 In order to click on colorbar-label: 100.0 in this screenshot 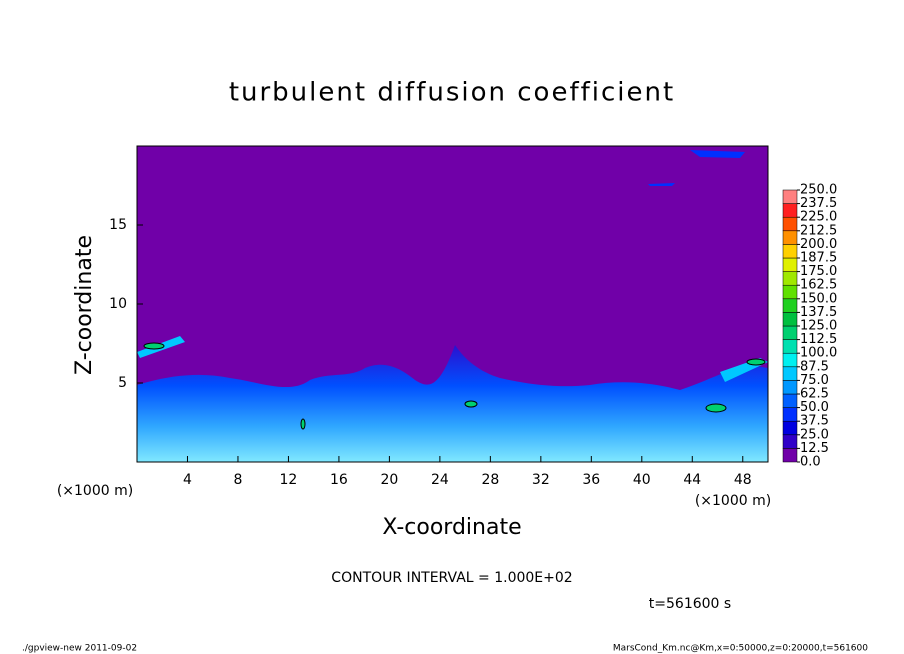, I will do `click(818, 353)`.